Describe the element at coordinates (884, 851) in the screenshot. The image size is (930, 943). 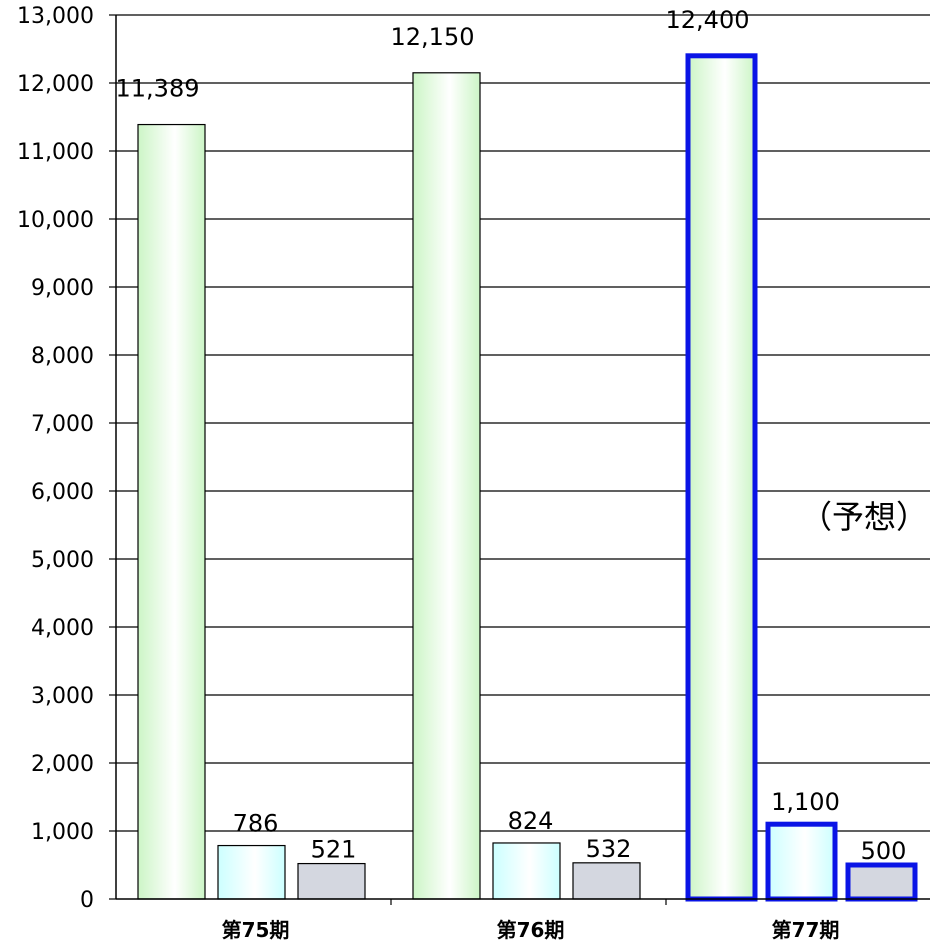
I see `data-label: 500` at that location.